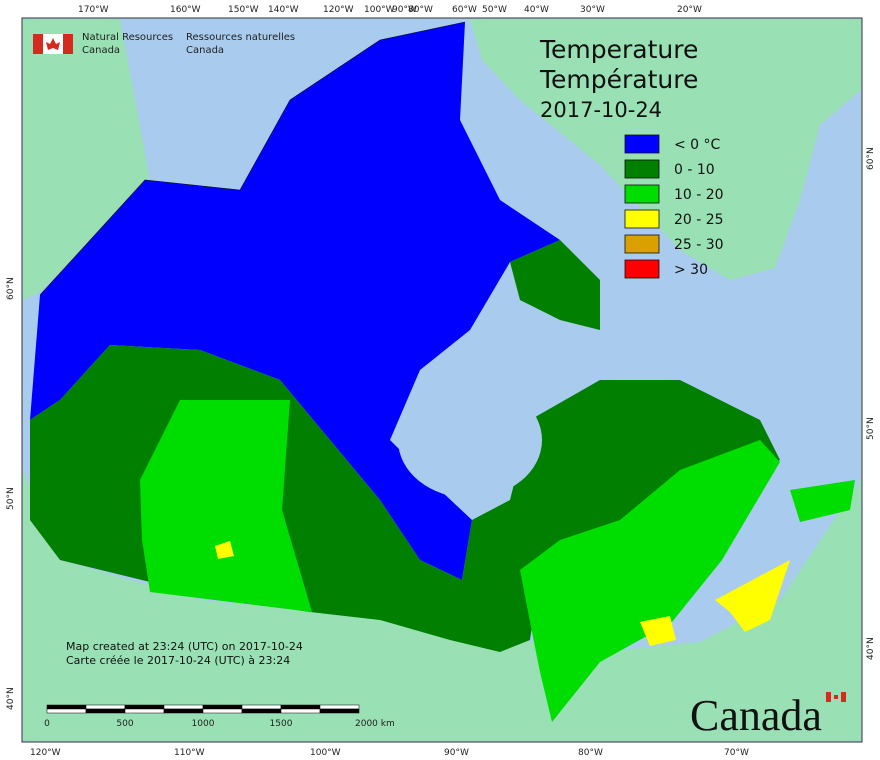 The width and height of the screenshot is (880, 760). What do you see at coordinates (650, 581) in the screenshot?
I see `region-10-20-east` at bounding box center [650, 581].